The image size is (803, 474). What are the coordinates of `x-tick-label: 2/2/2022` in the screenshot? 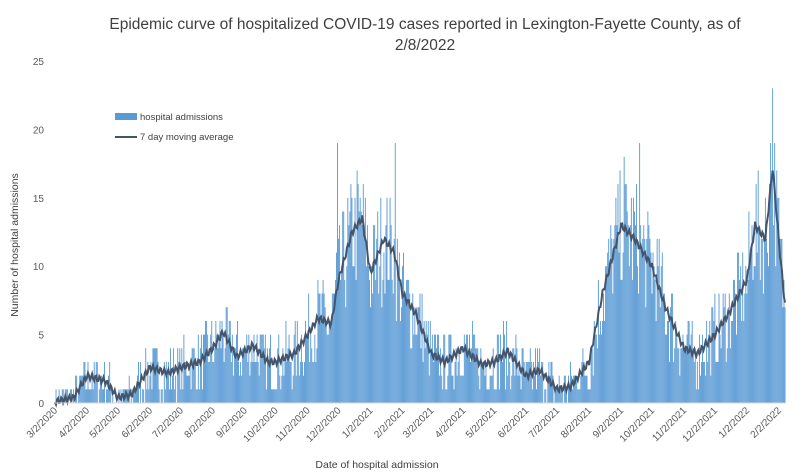 It's located at (767, 423).